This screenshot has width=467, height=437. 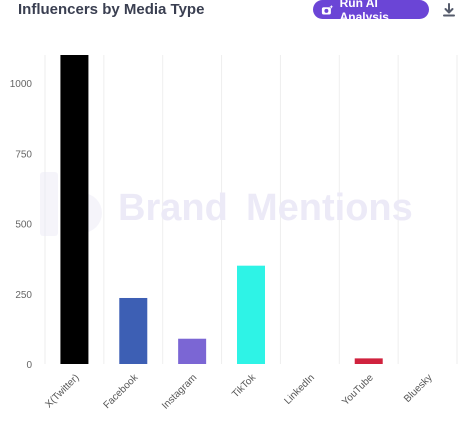 What do you see at coordinates (251, 314) in the screenshot?
I see `bar-tiktok` at bounding box center [251, 314].